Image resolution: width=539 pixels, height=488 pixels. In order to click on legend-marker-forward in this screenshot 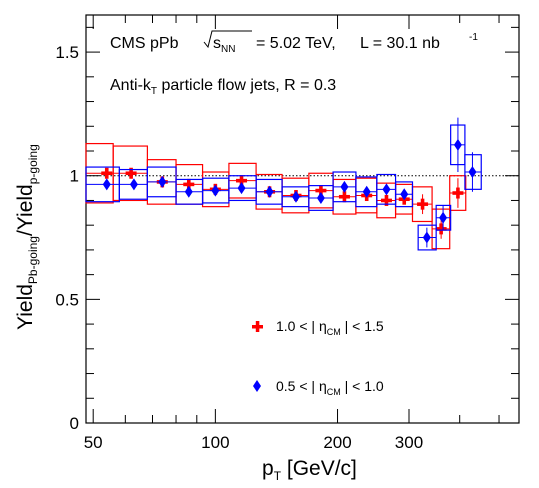, I will do `click(257, 326)`.